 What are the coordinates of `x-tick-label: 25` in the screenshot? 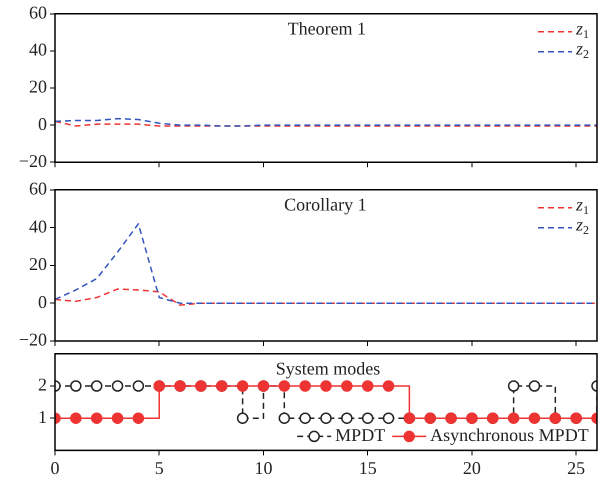 It's located at (576, 468).